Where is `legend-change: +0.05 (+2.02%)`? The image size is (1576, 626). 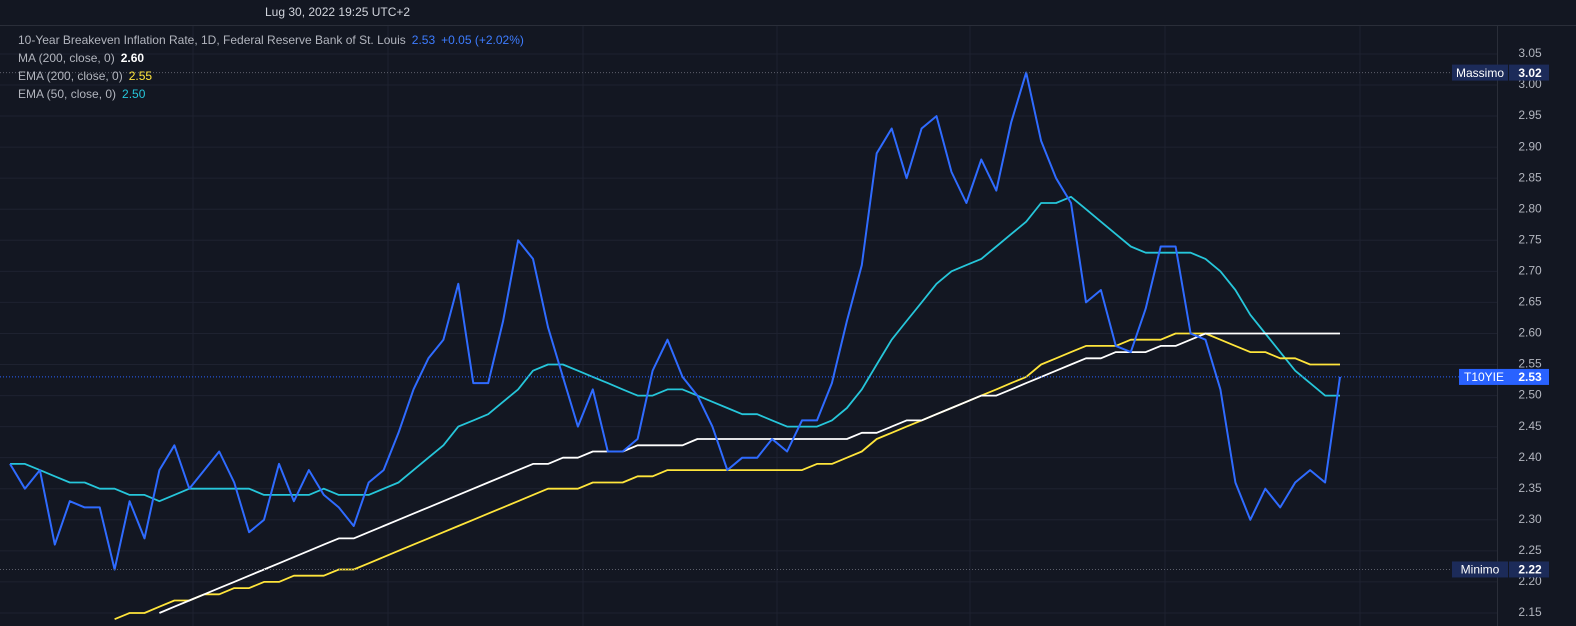 legend-change: +0.05 (+2.02%) is located at coordinates (482, 40).